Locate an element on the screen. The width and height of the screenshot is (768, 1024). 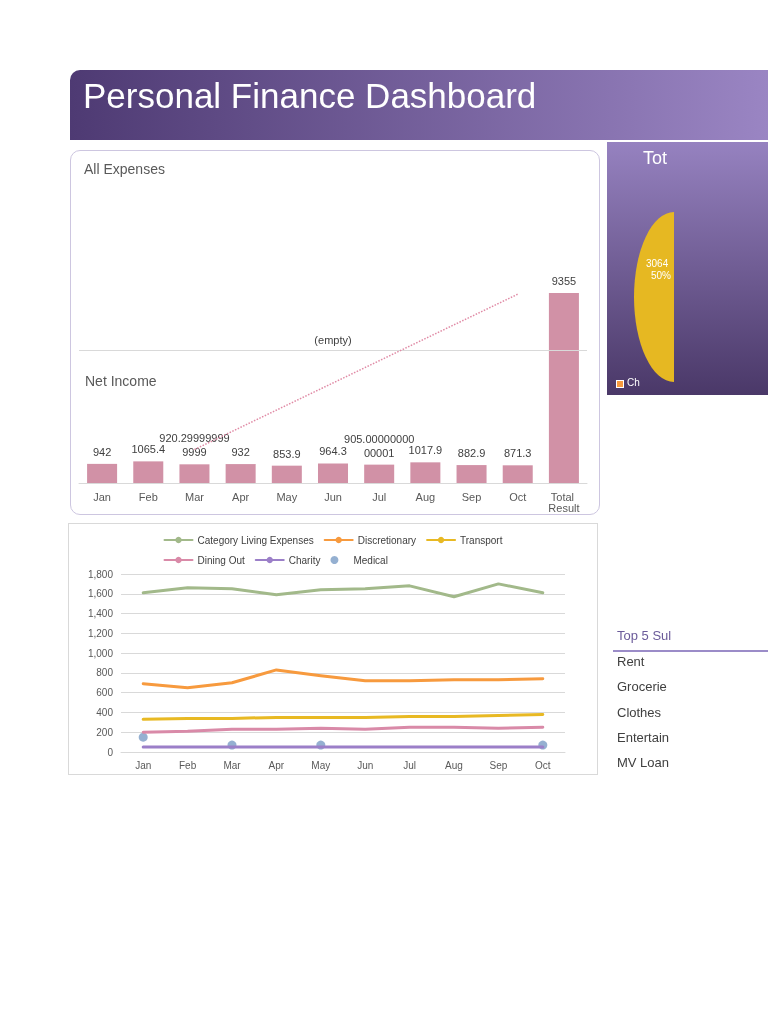
legend-label: Category Living Expenses is located at coordinates (255, 540).